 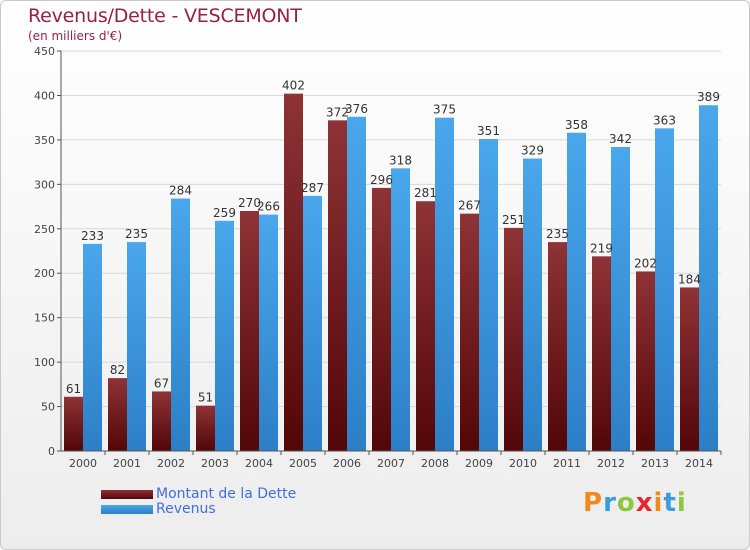 What do you see at coordinates (51, 451) in the screenshot?
I see `y-tick-label: 0` at bounding box center [51, 451].